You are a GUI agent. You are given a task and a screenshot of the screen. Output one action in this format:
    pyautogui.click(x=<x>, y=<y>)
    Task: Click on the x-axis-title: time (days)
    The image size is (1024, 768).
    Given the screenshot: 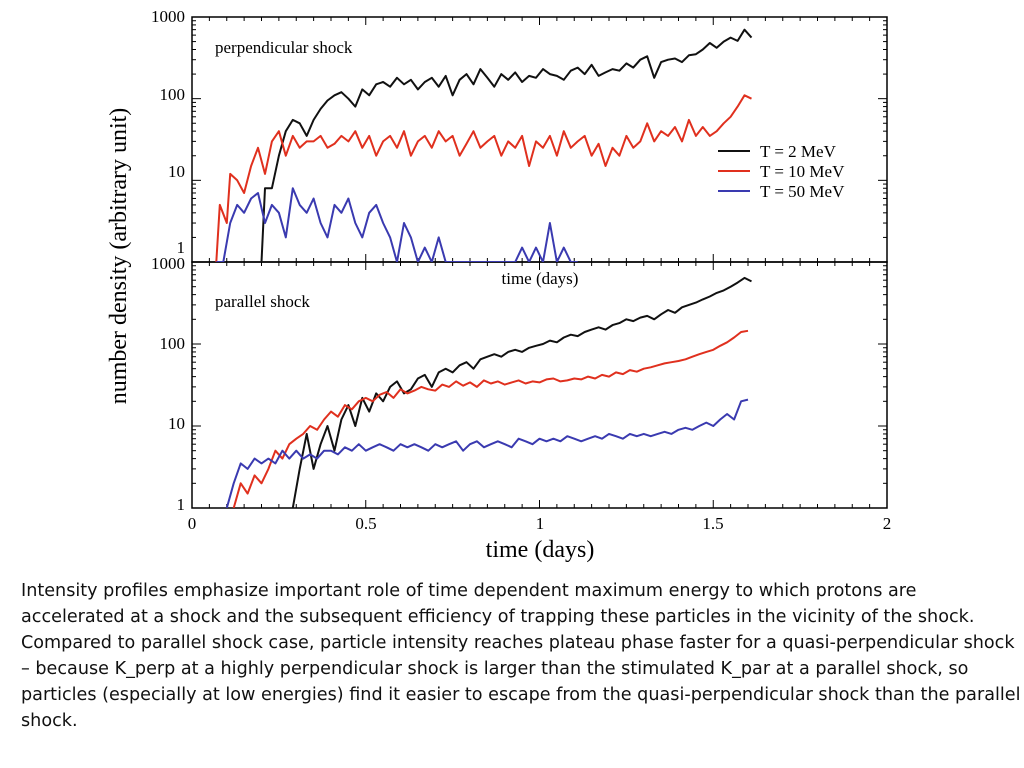 What is the action you would take?
    pyautogui.click(x=540, y=550)
    